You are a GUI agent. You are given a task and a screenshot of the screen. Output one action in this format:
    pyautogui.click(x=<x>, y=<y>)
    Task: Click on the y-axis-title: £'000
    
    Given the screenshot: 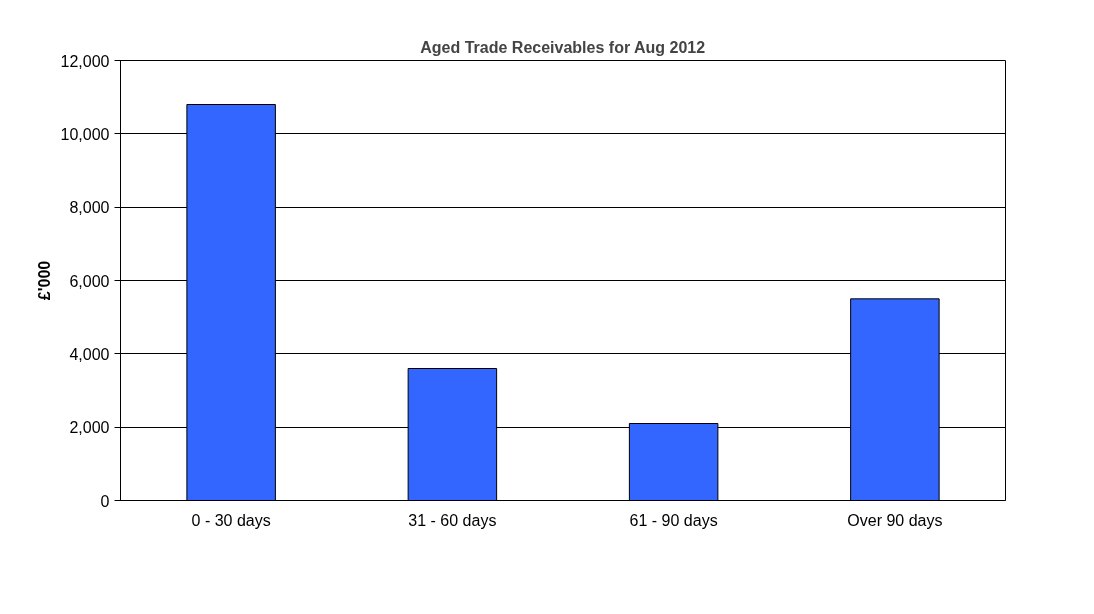 What is the action you would take?
    pyautogui.click(x=44, y=280)
    